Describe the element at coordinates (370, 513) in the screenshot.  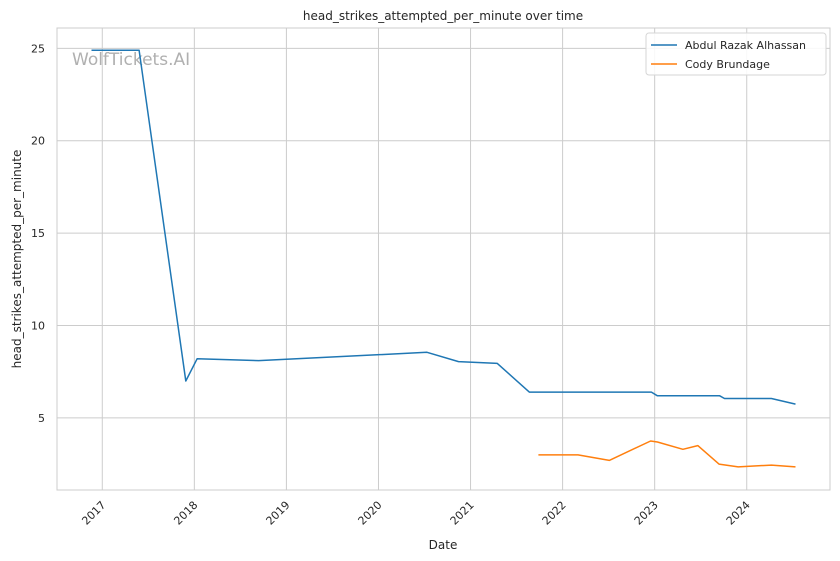
I see `x-tick-label: 2020` at that location.